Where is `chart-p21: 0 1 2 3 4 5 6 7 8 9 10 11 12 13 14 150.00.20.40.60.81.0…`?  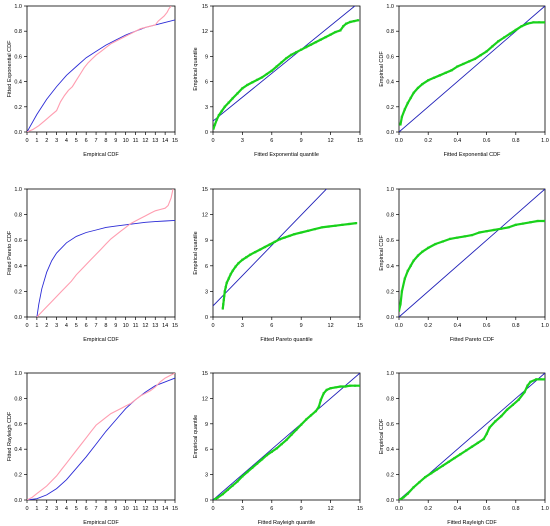
chart-p21: 0 1 2 3 4 5 6 7 8 9 10 11 12 13 14 150.00.20.40.60.81.0… is located at coordinates (92, 265).